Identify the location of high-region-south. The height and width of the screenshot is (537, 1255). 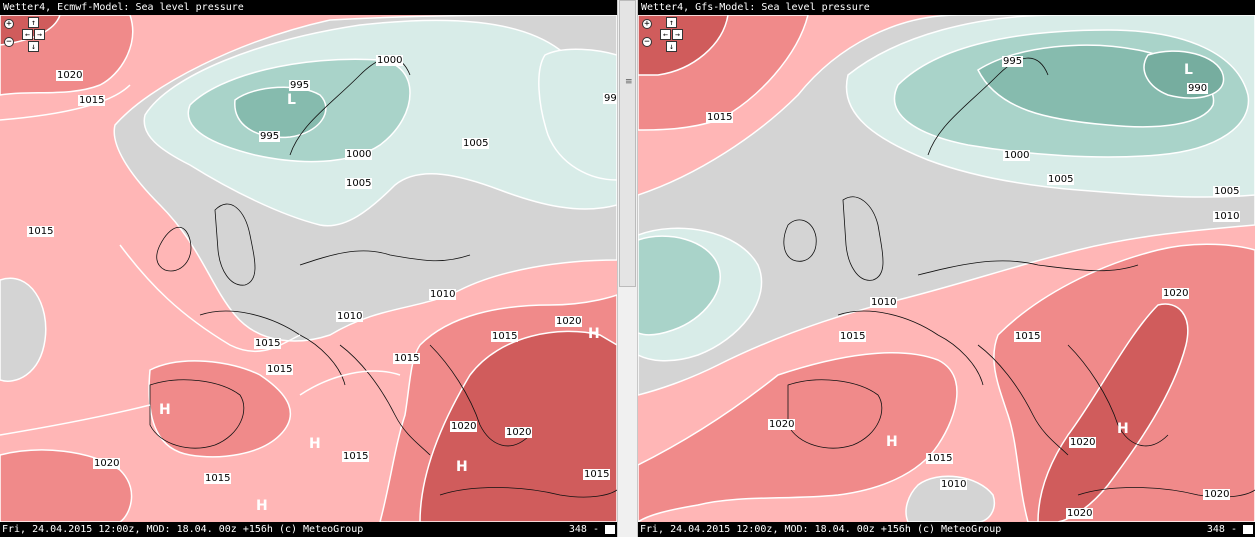
(798, 437).